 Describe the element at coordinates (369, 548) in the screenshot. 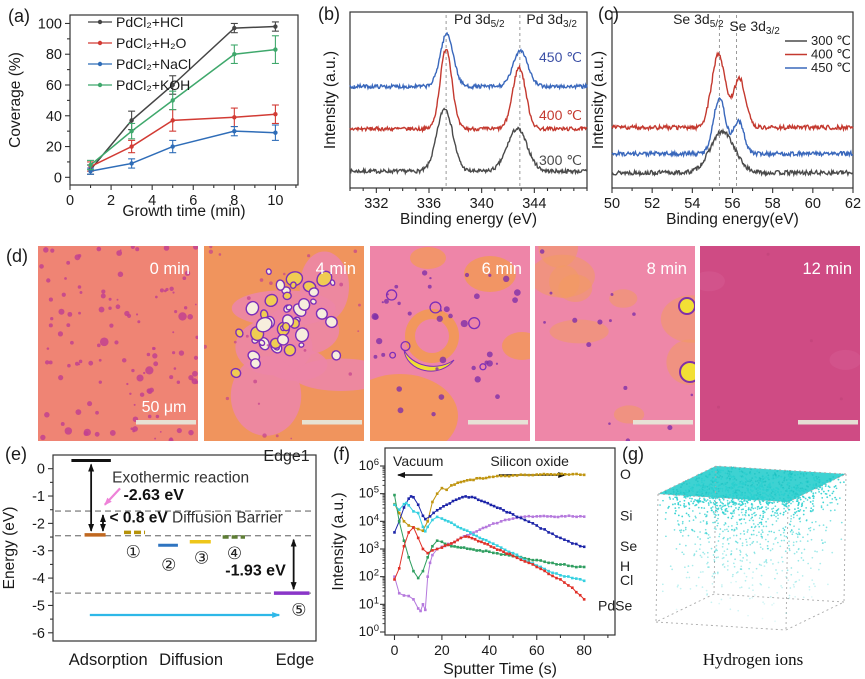

I see `svg-text: 10³` at that location.